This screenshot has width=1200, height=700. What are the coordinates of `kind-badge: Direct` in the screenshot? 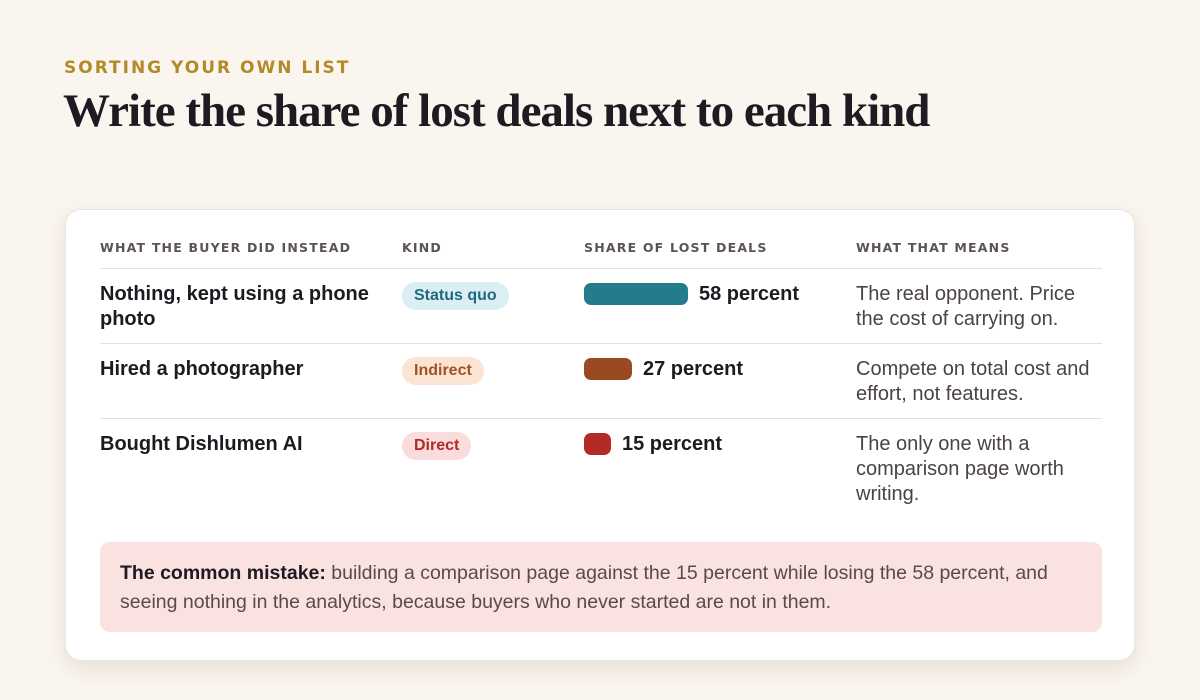 It's located at (437, 446).